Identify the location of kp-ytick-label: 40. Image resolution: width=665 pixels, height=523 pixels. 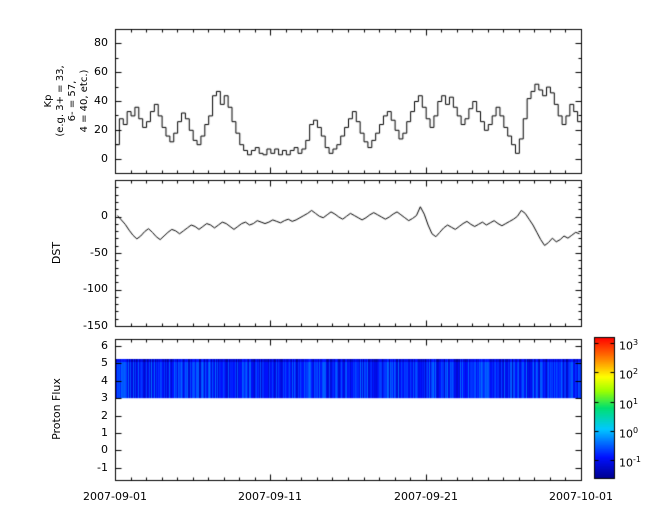
(101, 100).